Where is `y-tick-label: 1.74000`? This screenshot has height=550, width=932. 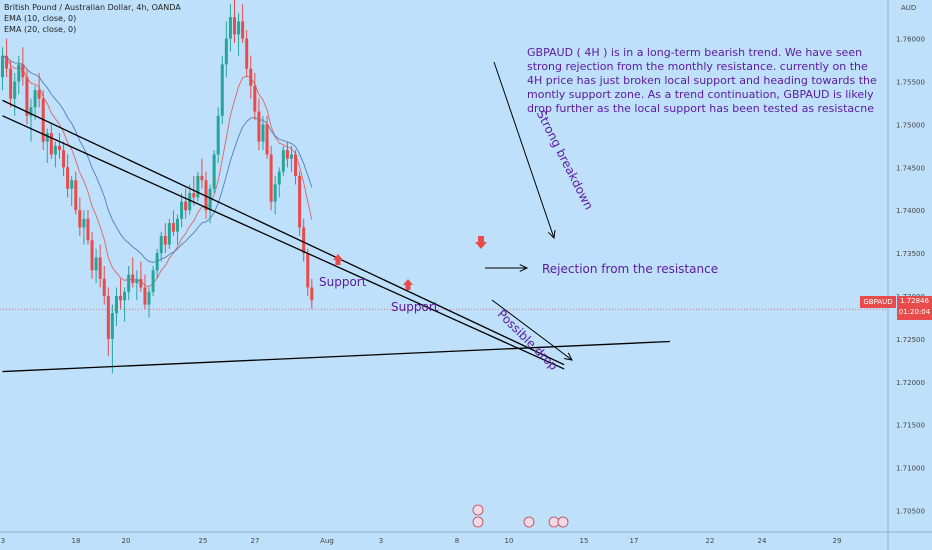 y-tick-label: 1.74000 is located at coordinates (910, 211).